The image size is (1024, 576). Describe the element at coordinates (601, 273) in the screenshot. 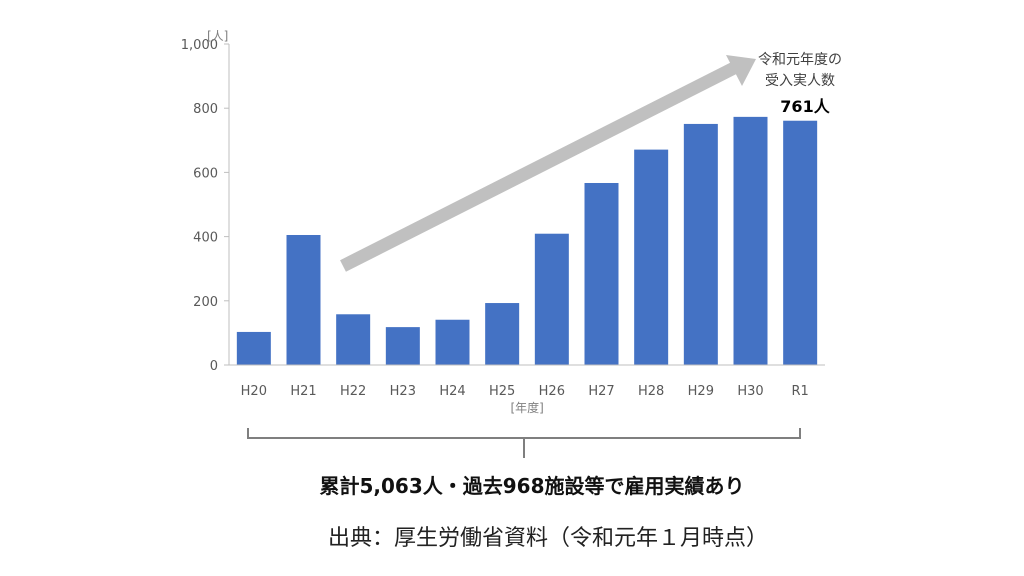

I see `bar-H27` at that location.